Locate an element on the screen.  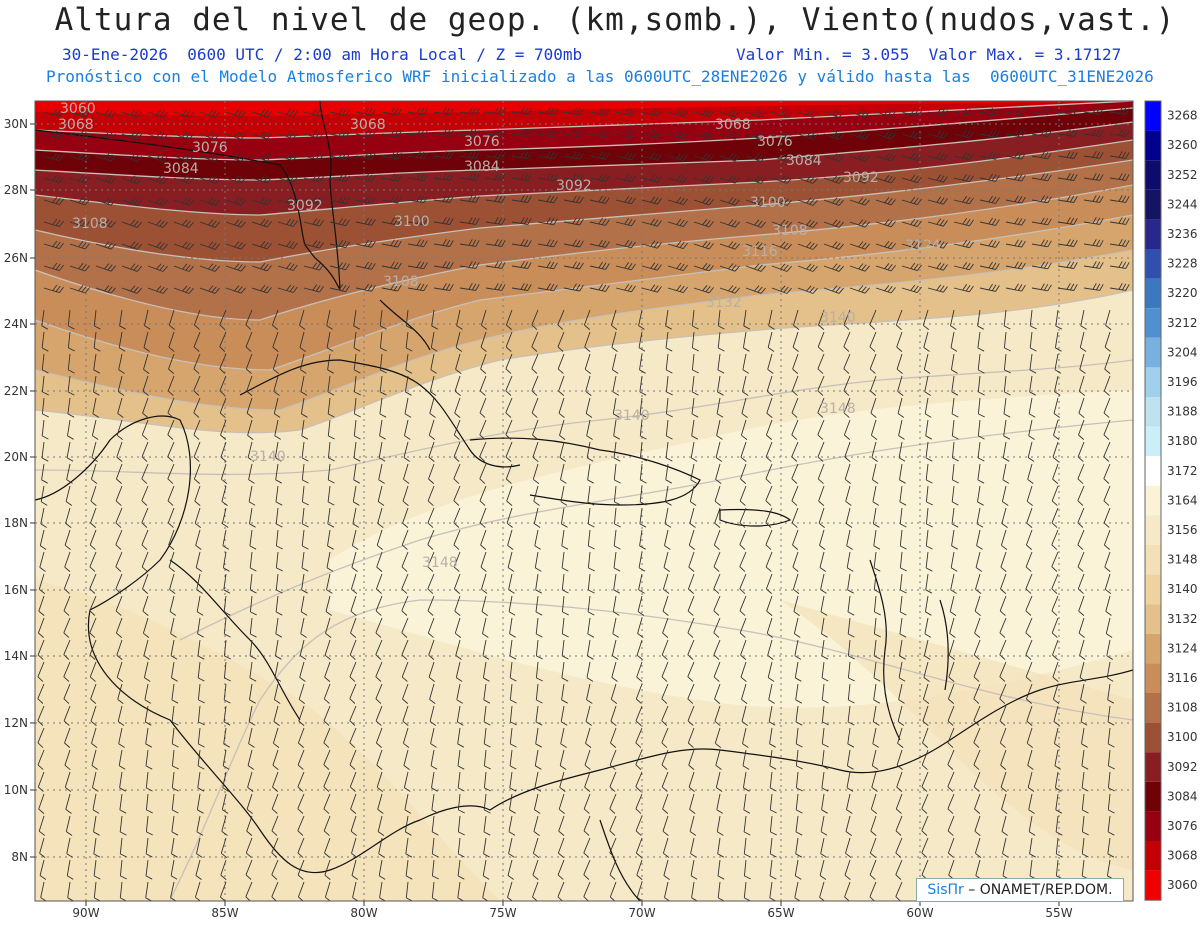
legend-label: 3260 is located at coordinates (1182, 145).